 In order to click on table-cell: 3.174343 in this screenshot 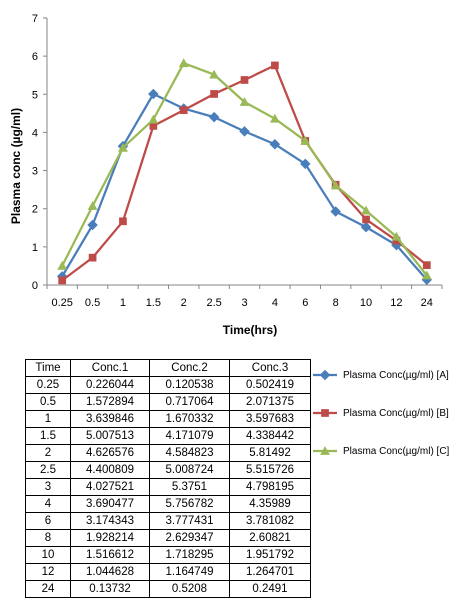, I will do `click(110, 521)`.